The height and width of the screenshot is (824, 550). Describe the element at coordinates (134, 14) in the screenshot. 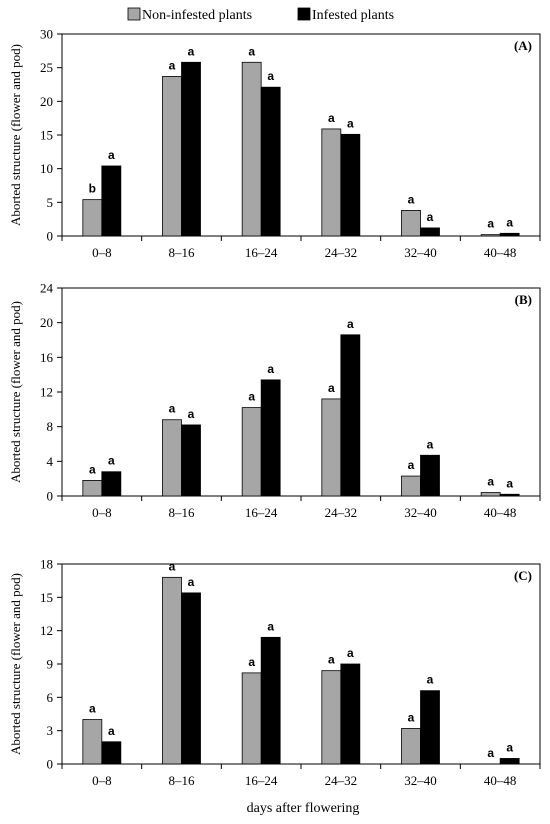

I see `legend-swatch-non-infested` at that location.